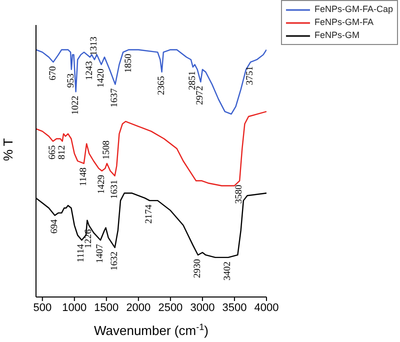 The height and width of the screenshot is (342, 400). I want to click on x-tick-label: 2500, so click(170, 308).